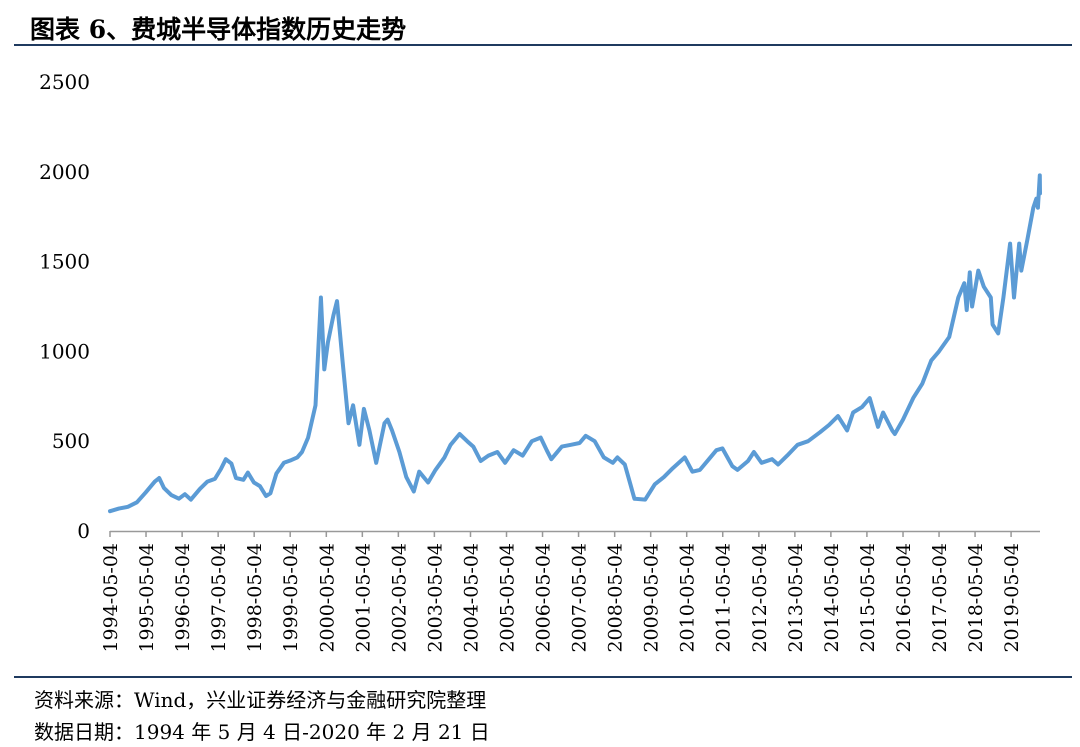  I want to click on x-tick-label: 2001-05-04, so click(363, 598).